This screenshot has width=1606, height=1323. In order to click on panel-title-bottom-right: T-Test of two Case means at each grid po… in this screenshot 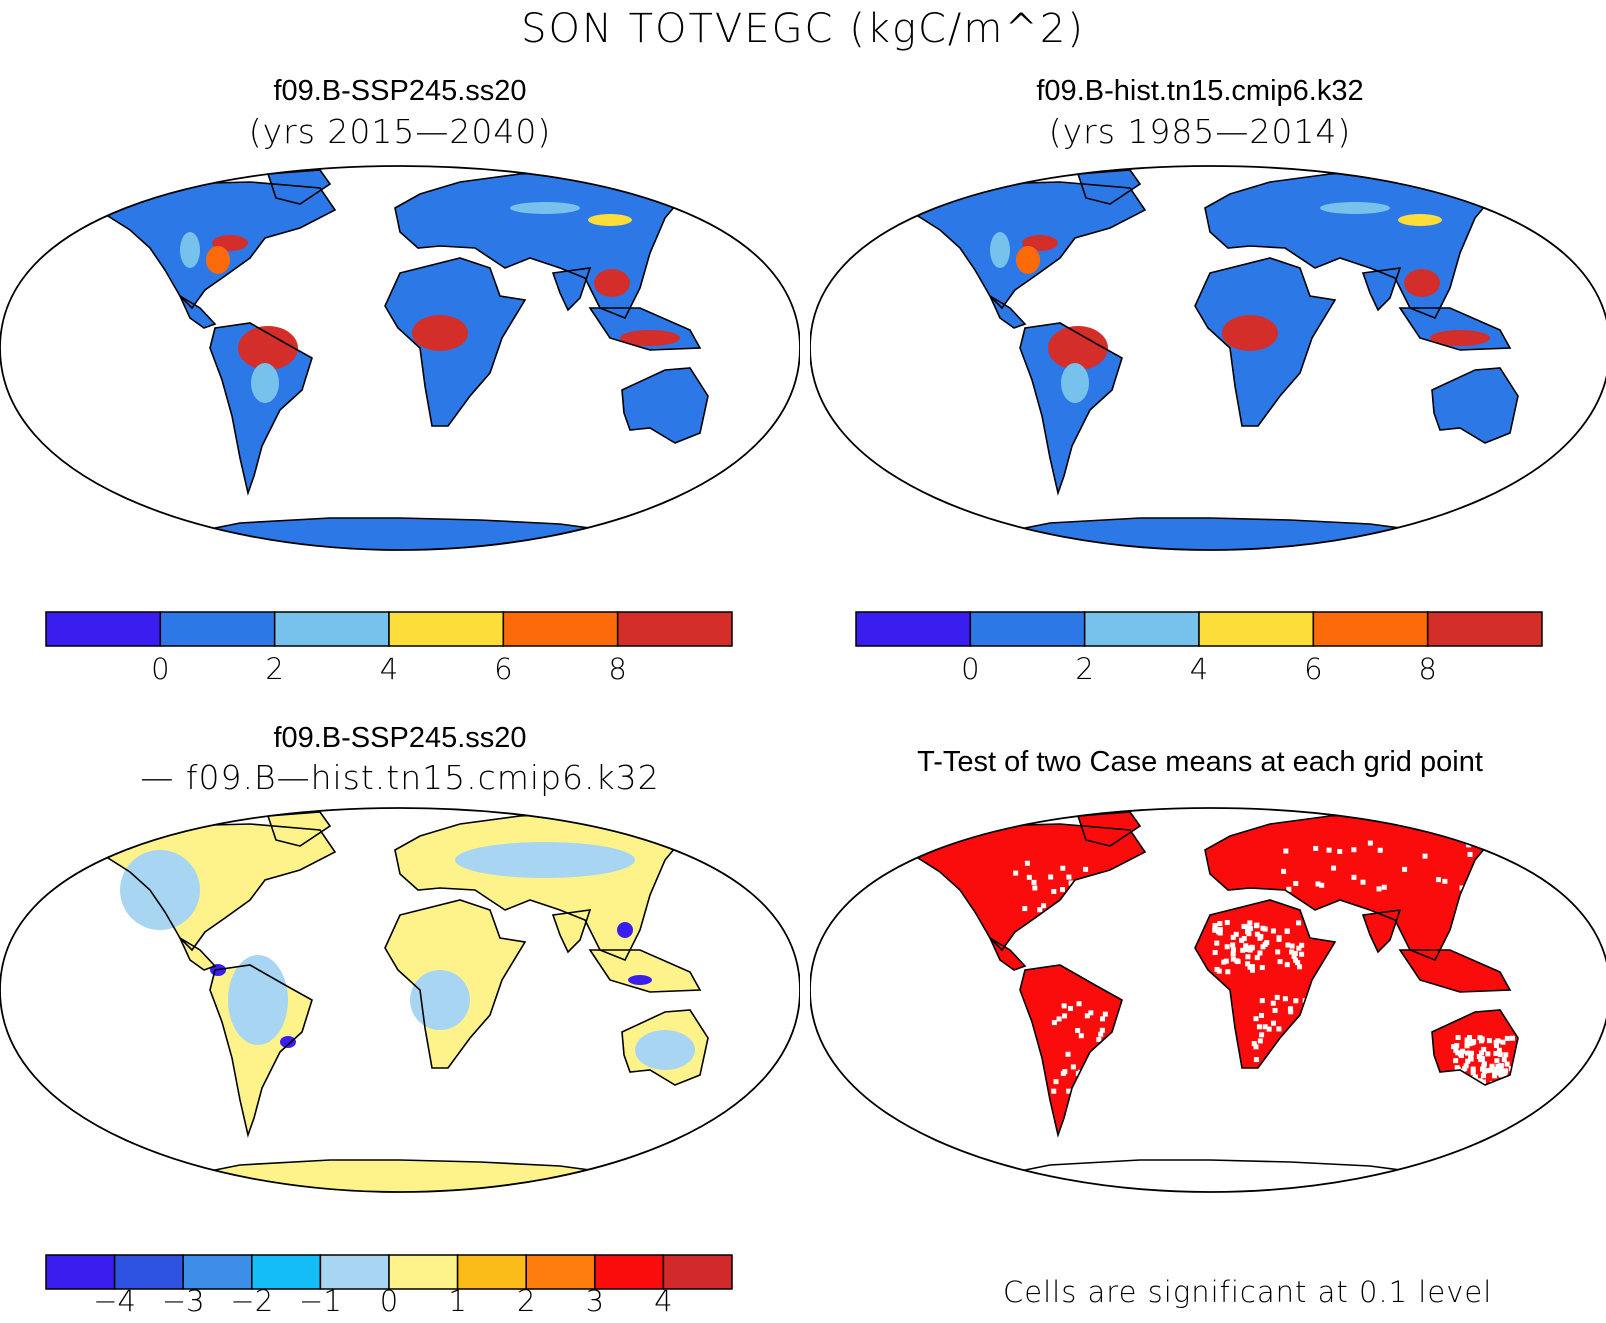, I will do `click(1200, 762)`.